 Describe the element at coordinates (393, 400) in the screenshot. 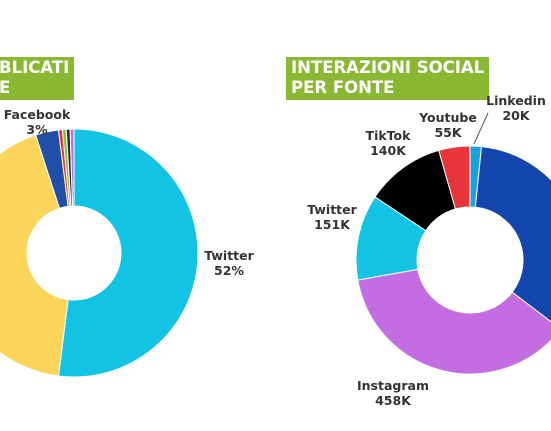

I see `right-label-instagram-value: 458K` at that location.